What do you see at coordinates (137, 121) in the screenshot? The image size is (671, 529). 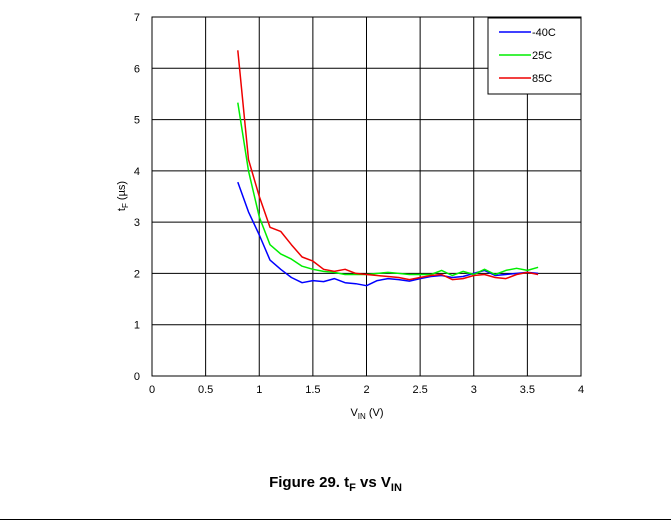 I see `y-tick-label: 5` at bounding box center [137, 121].